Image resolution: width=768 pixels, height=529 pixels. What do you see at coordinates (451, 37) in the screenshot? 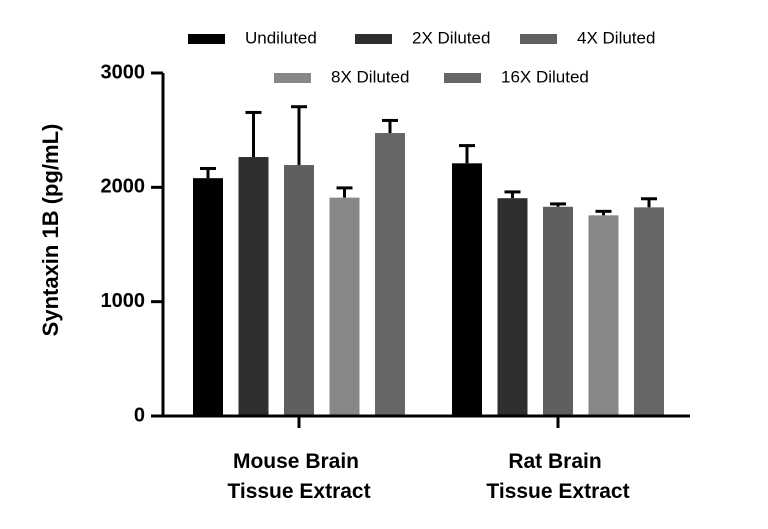
I see `legend-label: 2X Diluted` at bounding box center [451, 37].